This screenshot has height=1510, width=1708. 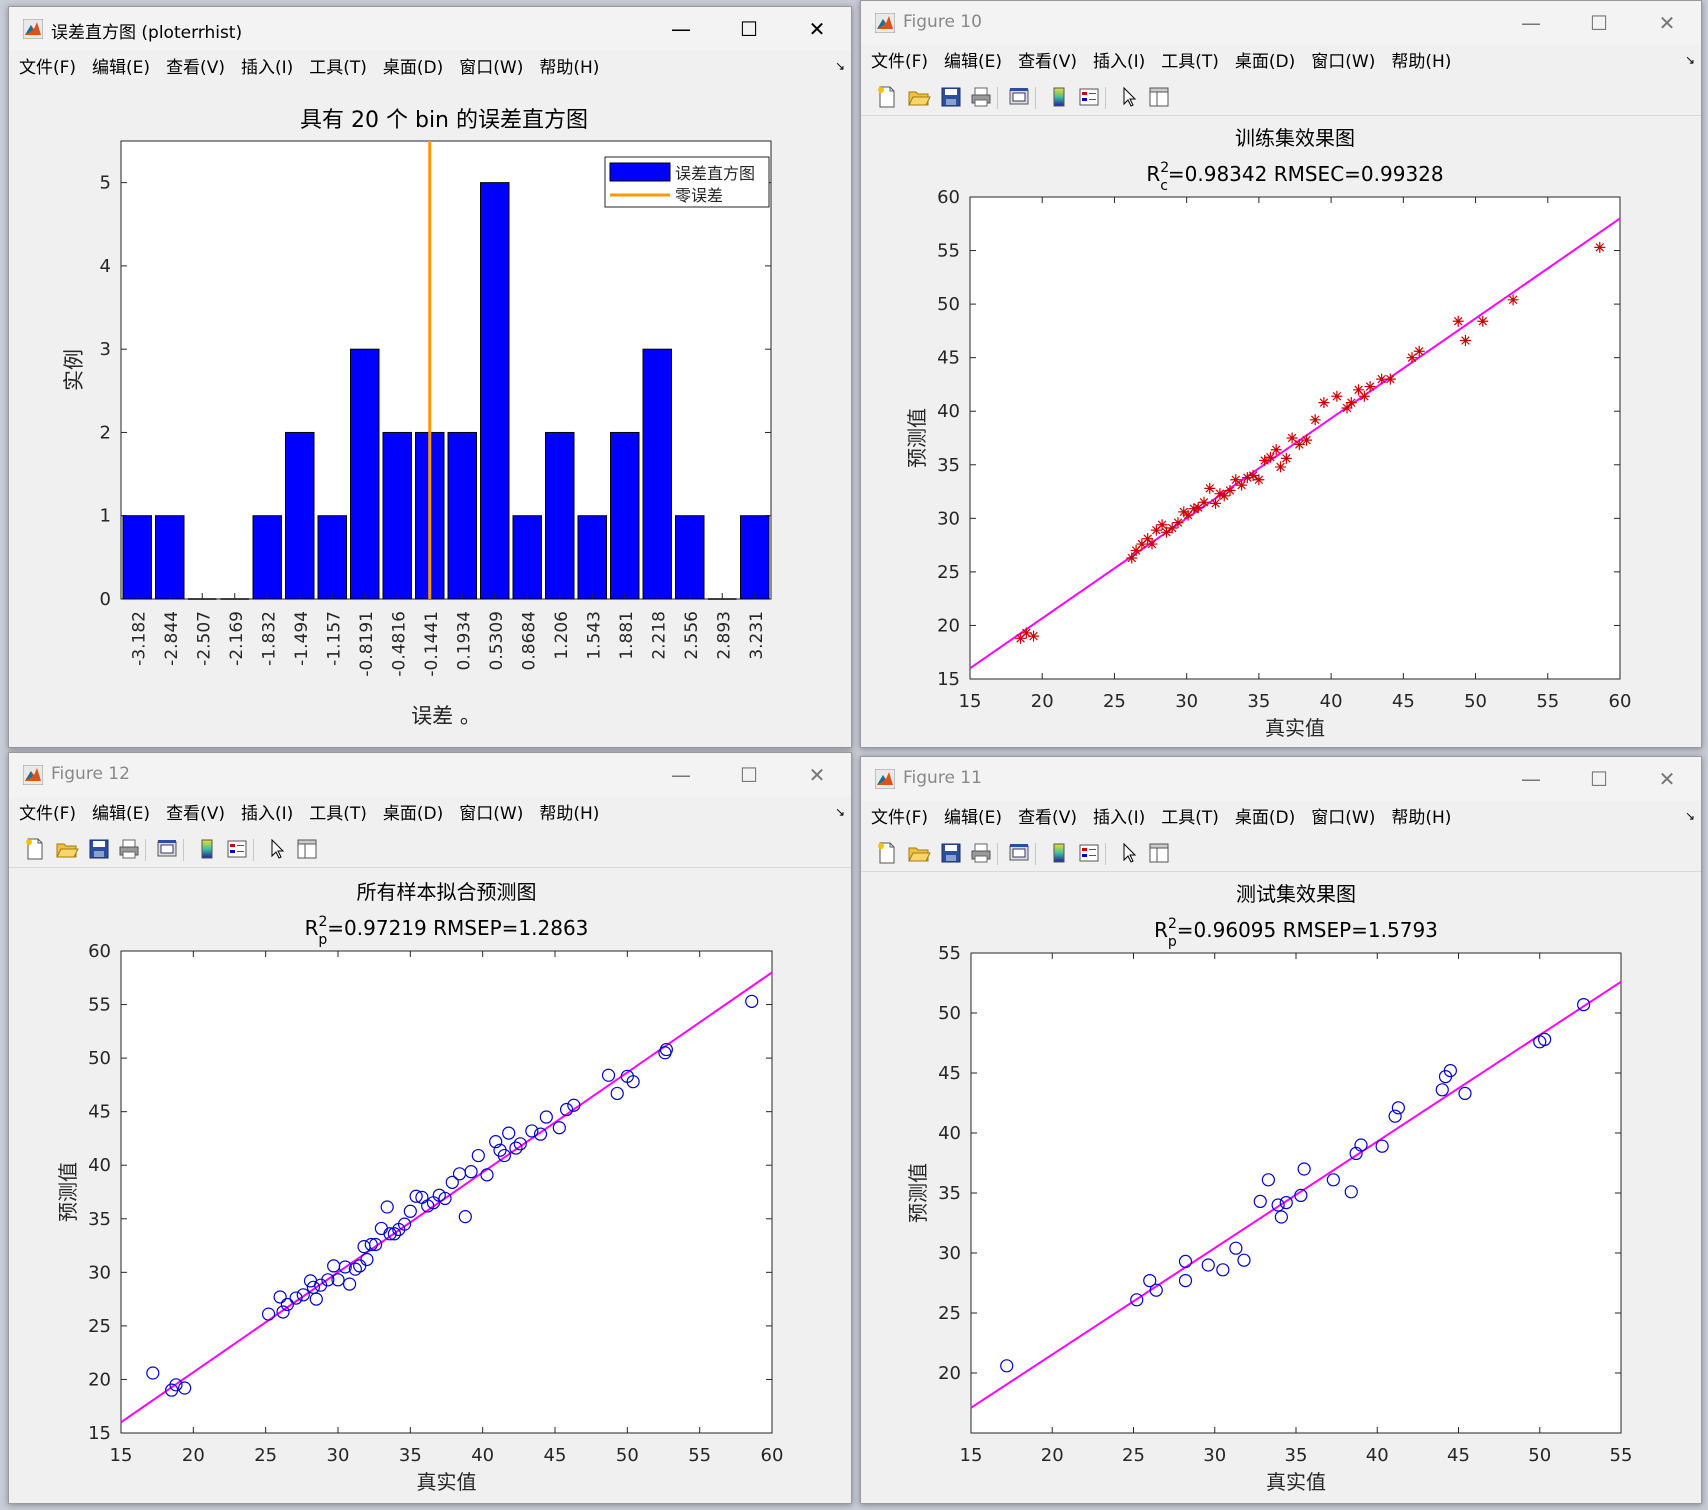 What do you see at coordinates (68, 1192) in the screenshot?
I see `y-axis-label: 预测值` at bounding box center [68, 1192].